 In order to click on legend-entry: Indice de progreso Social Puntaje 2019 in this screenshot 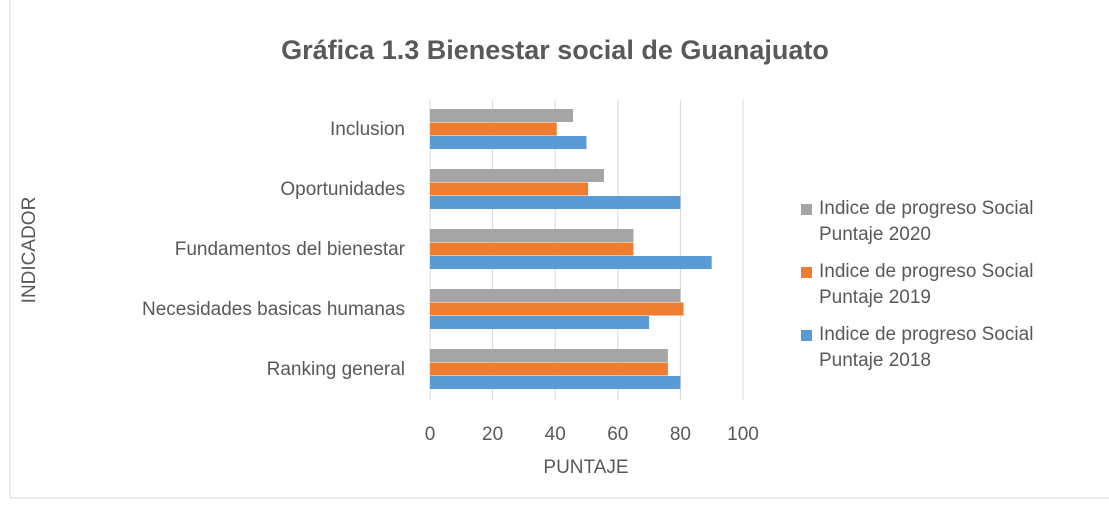, I will do `click(947, 285)`.